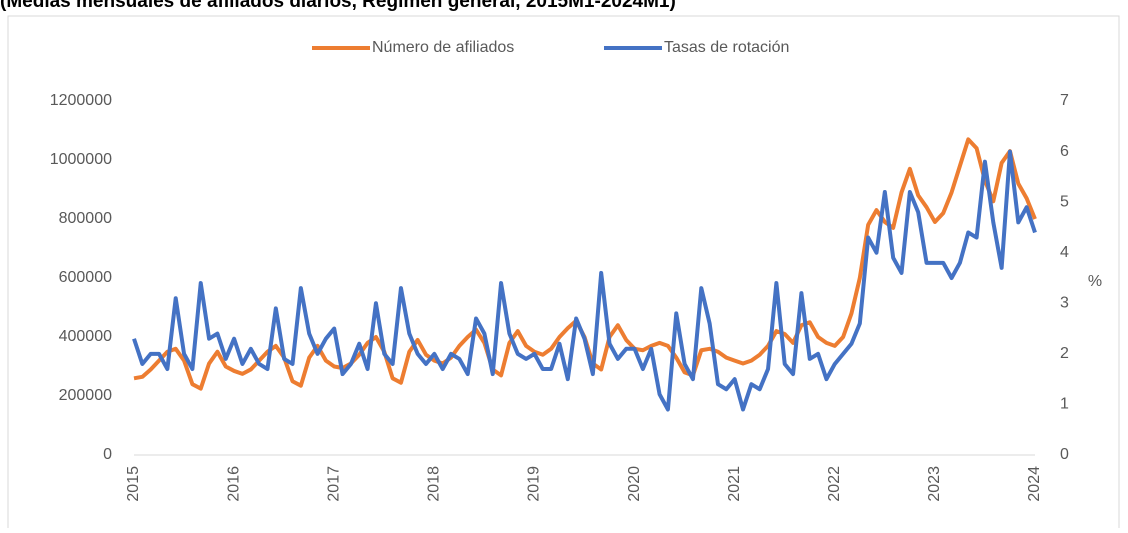 The width and height of the screenshot is (1128, 533). I want to click on x-tick-label: 2016, so click(233, 484).